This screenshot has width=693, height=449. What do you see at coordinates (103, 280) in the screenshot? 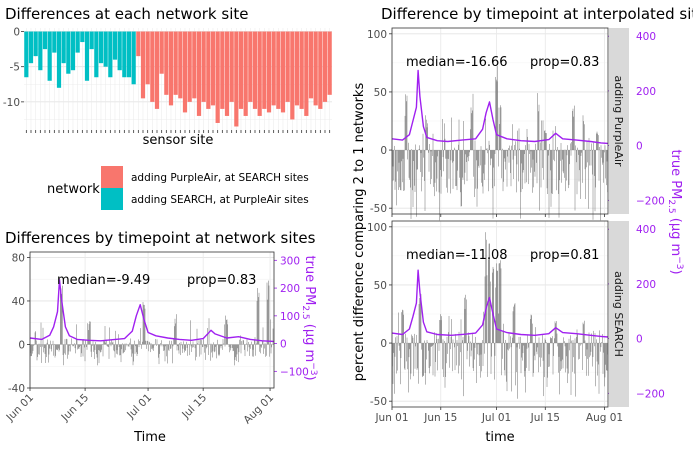
I see `panel-c-median-label: median=-9.49` at bounding box center [103, 280].